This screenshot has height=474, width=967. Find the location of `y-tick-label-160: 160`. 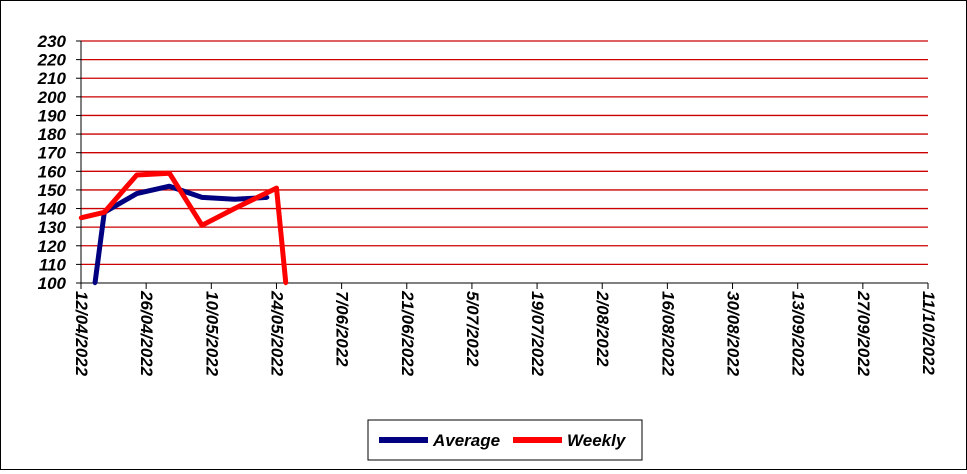

y-tick-label-160: 160 is located at coordinates (52, 171).